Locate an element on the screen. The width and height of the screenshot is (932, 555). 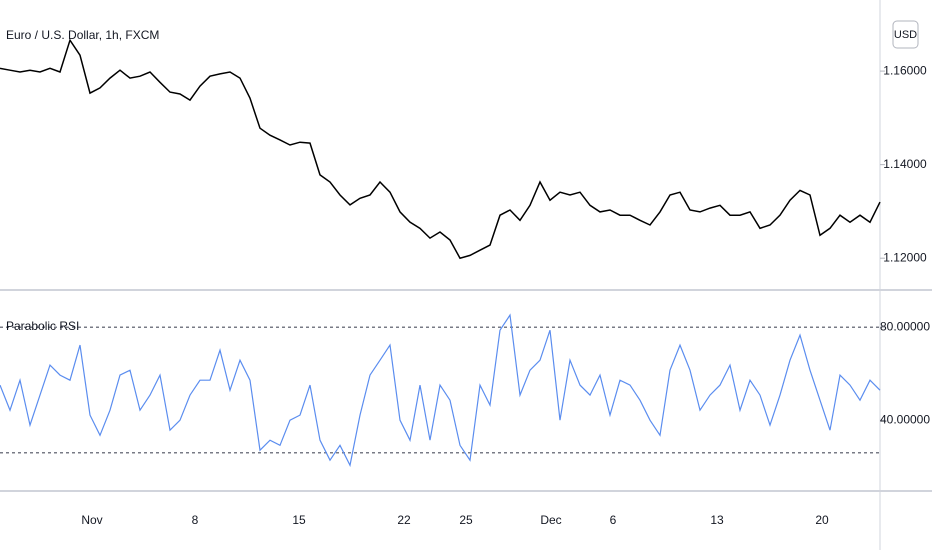
currency-label: USD is located at coordinates (905, 35).